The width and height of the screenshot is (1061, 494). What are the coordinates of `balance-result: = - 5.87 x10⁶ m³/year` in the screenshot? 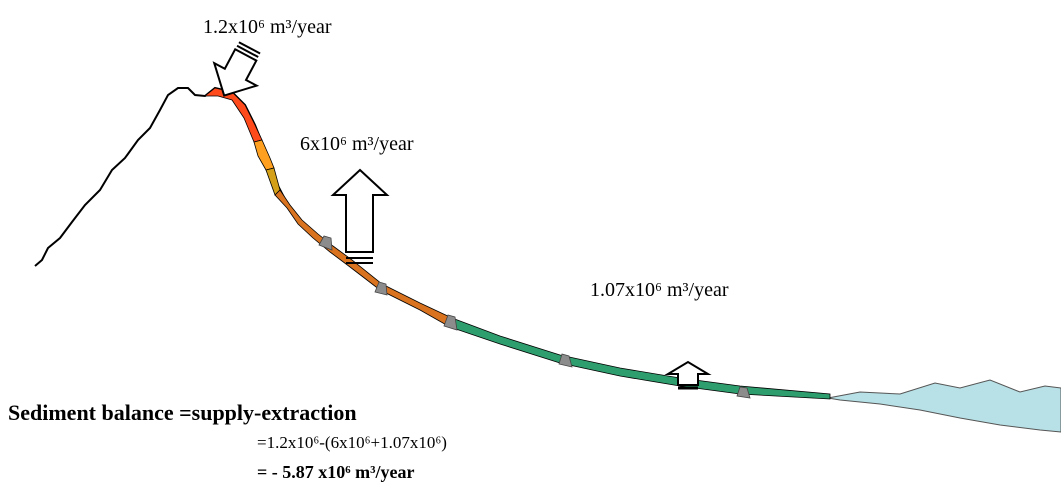 It's located at (336, 472).